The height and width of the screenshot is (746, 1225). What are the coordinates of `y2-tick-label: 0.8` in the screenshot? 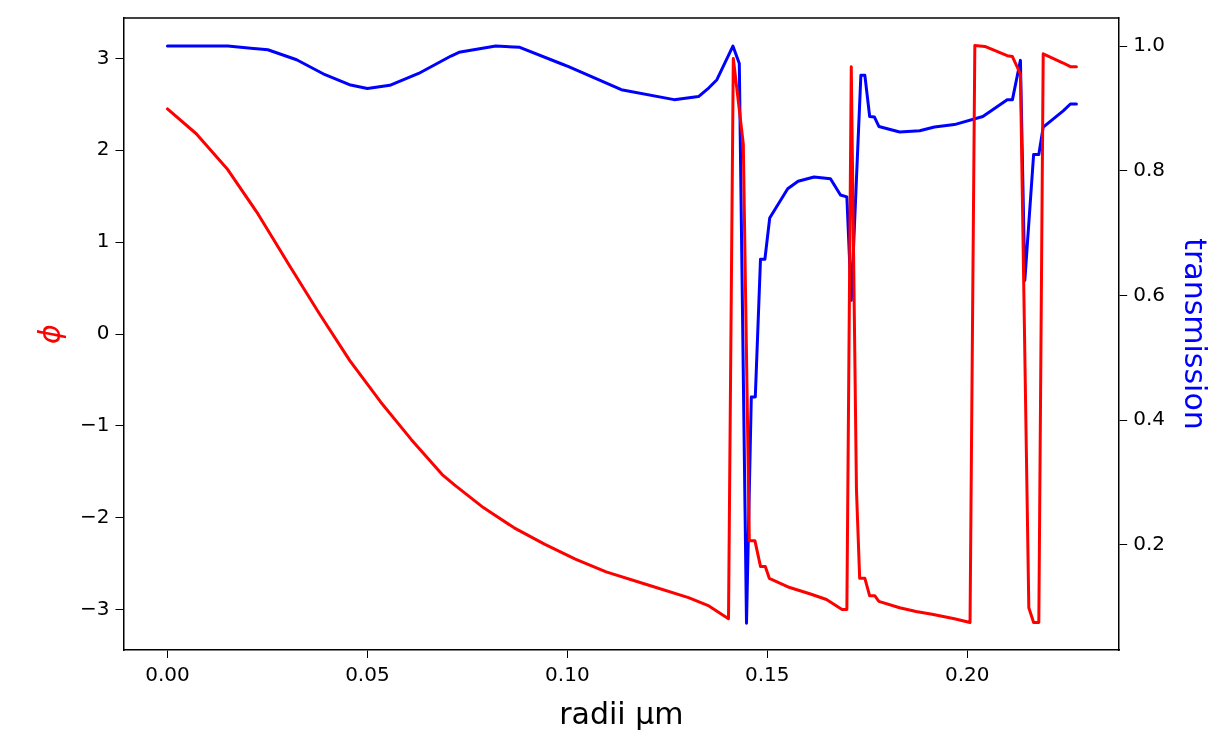 It's located at (1149, 168).